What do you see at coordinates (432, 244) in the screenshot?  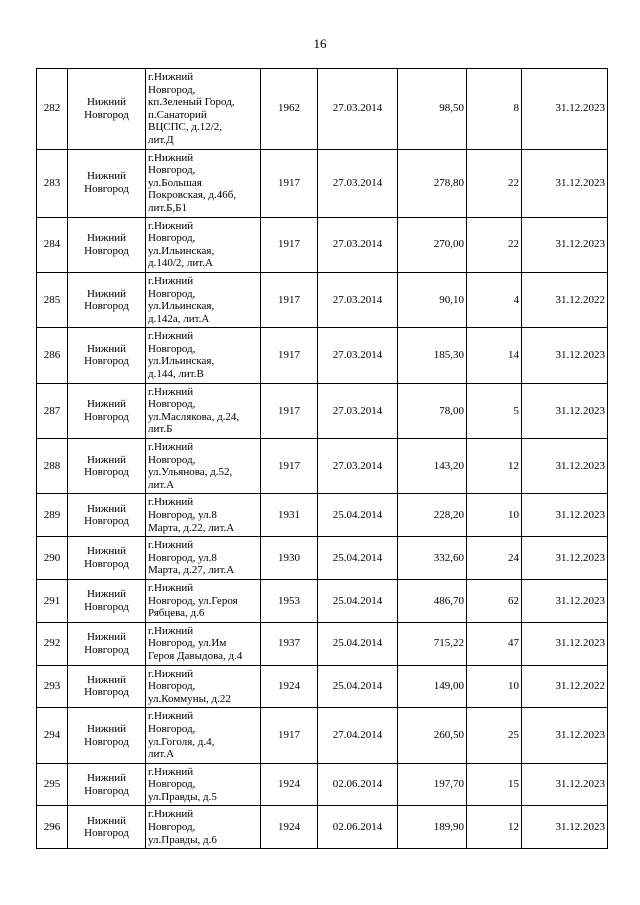 I see `value-cell: 270,00` at bounding box center [432, 244].